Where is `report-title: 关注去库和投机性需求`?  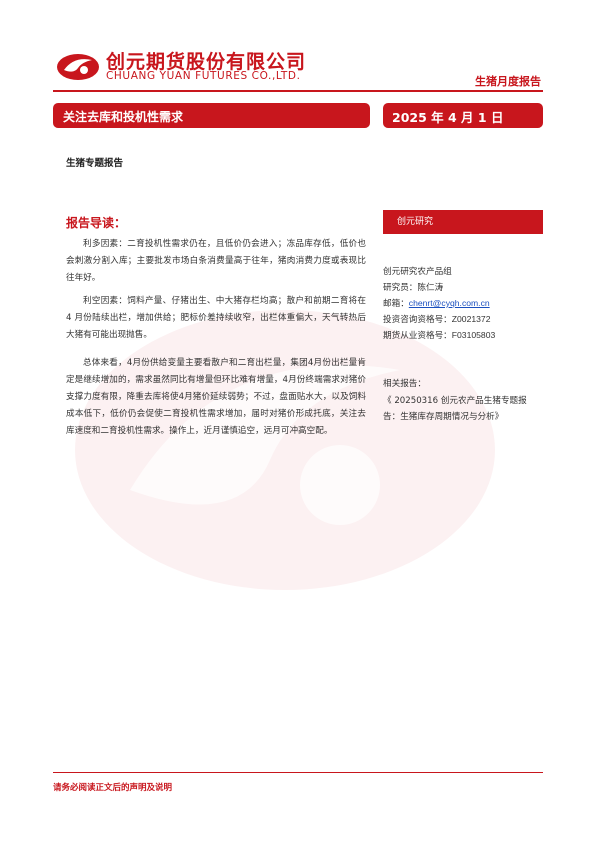 report-title: 关注去库和投机性需求 is located at coordinates (123, 117).